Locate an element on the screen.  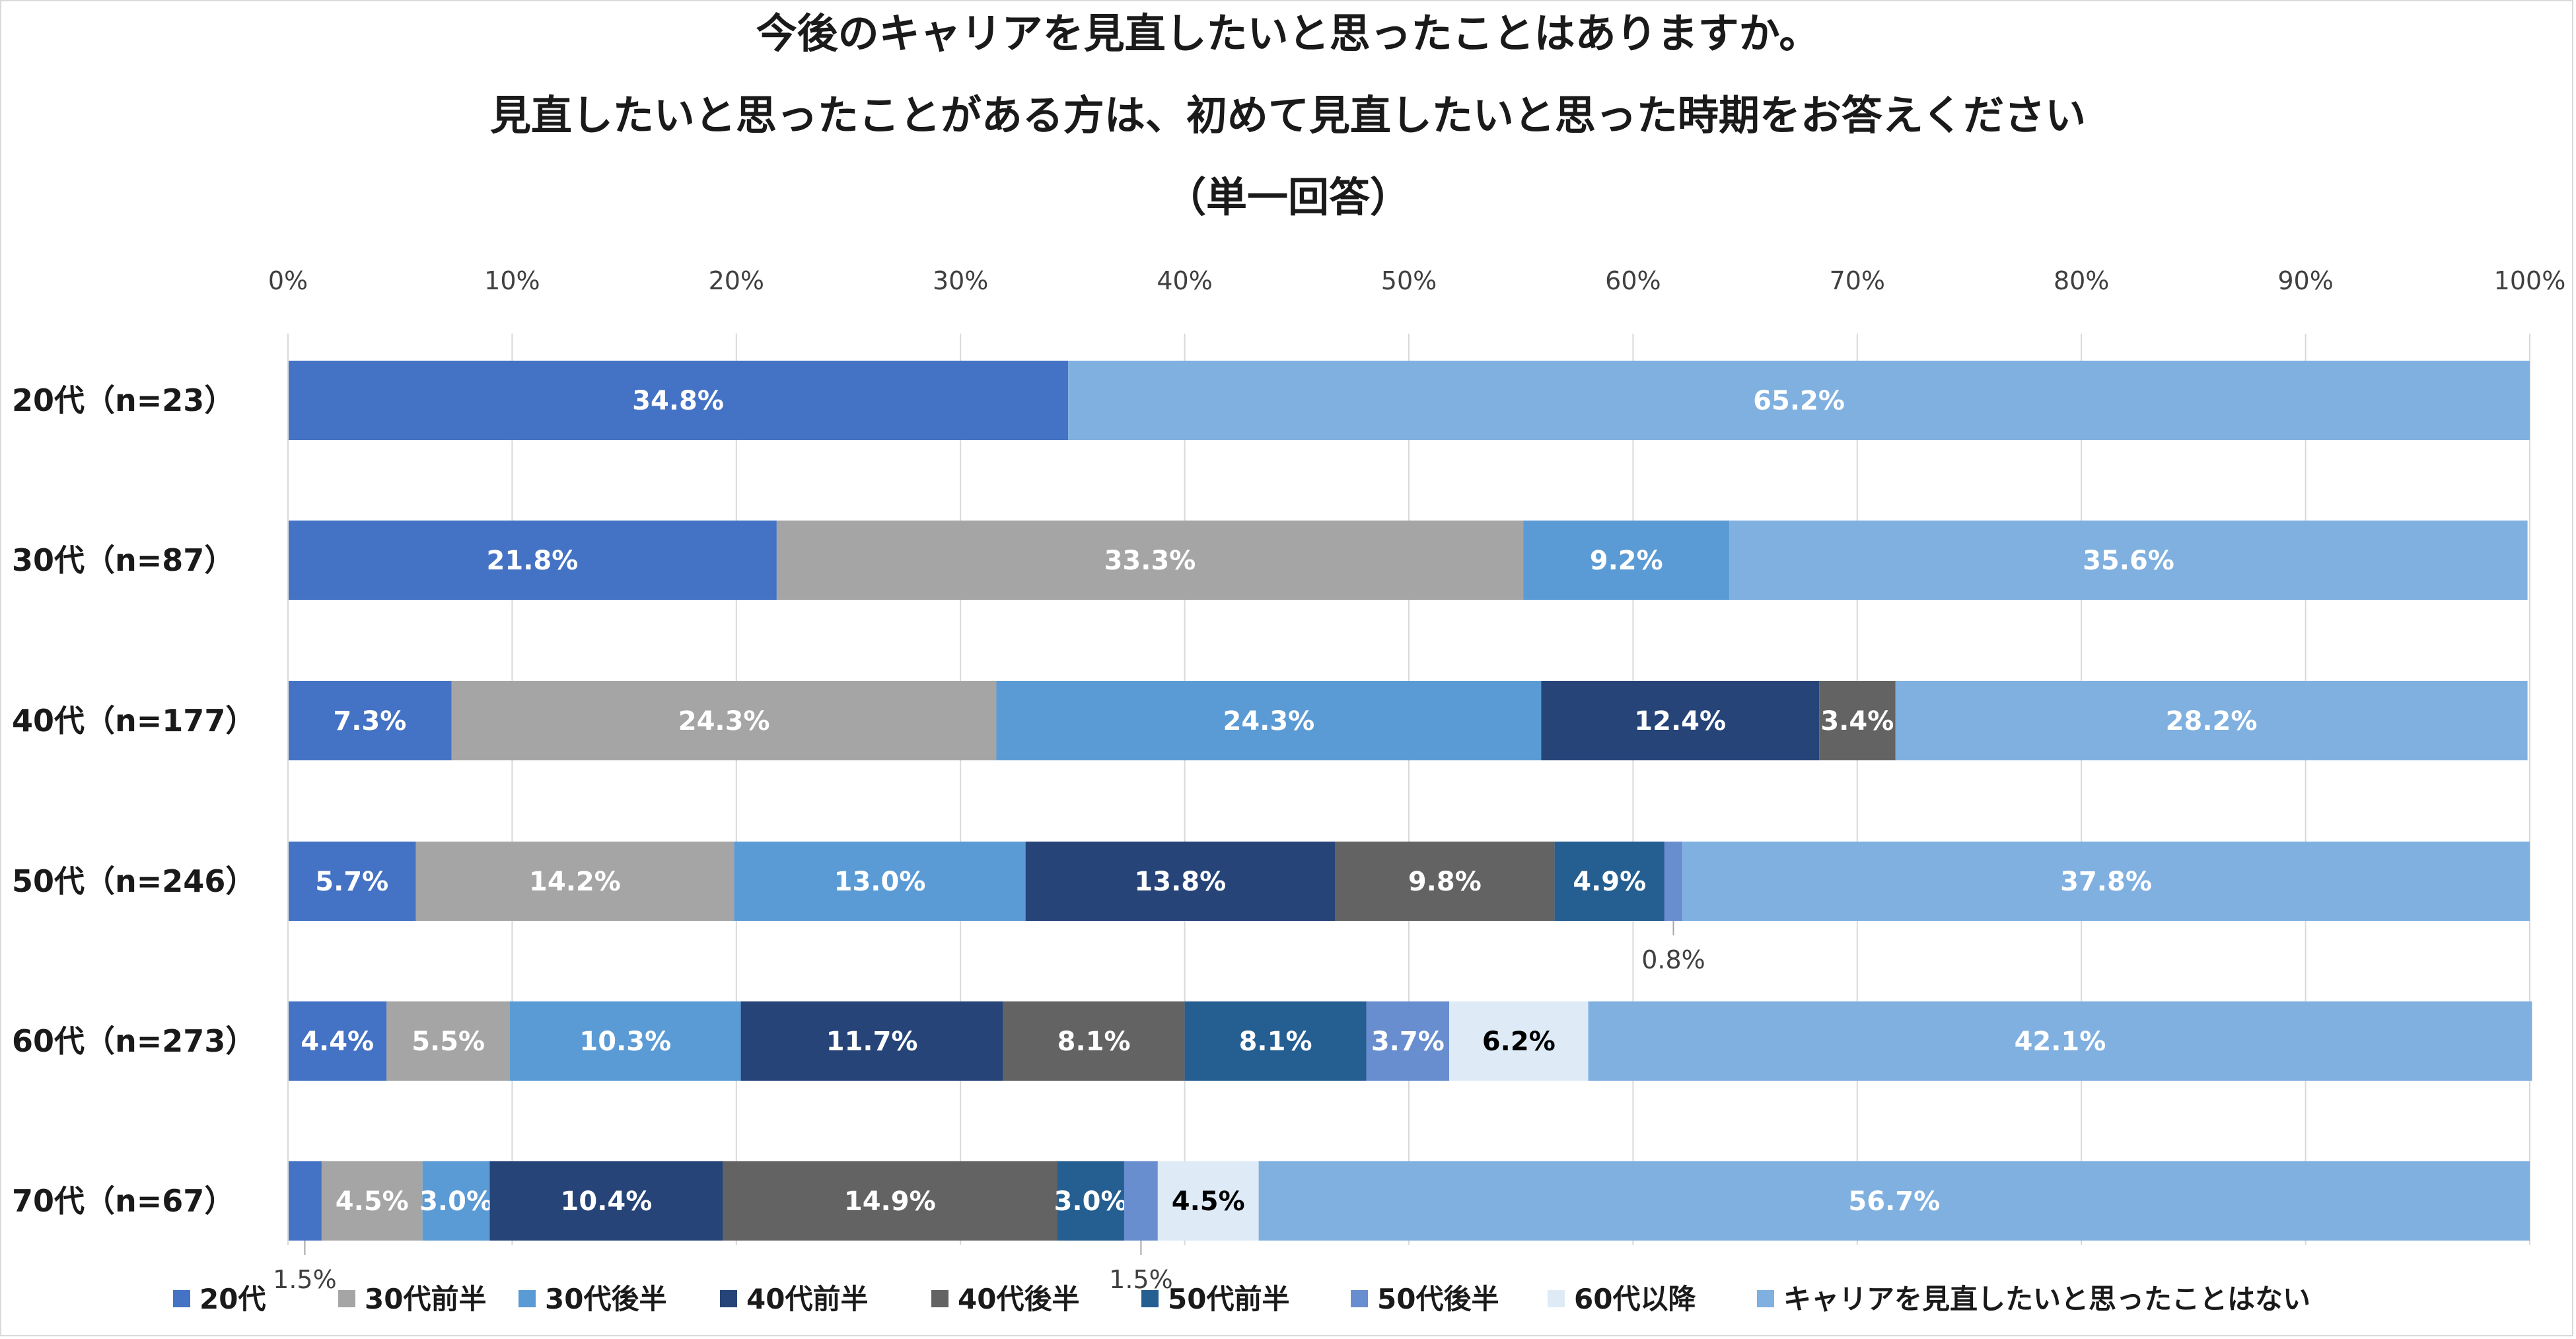
x-tick-label: 80% is located at coordinates (2081, 280).